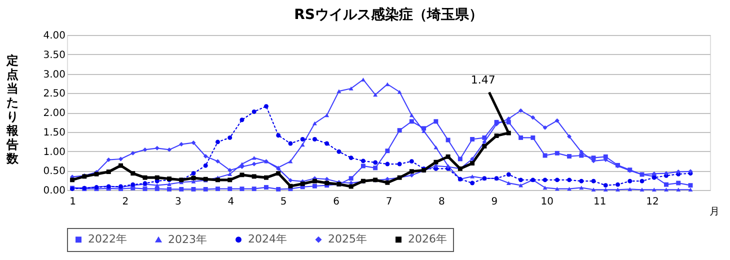  What do you see at coordinates (54, 55) in the screenshot?
I see `y-tick-label: 3.50` at bounding box center [54, 55].